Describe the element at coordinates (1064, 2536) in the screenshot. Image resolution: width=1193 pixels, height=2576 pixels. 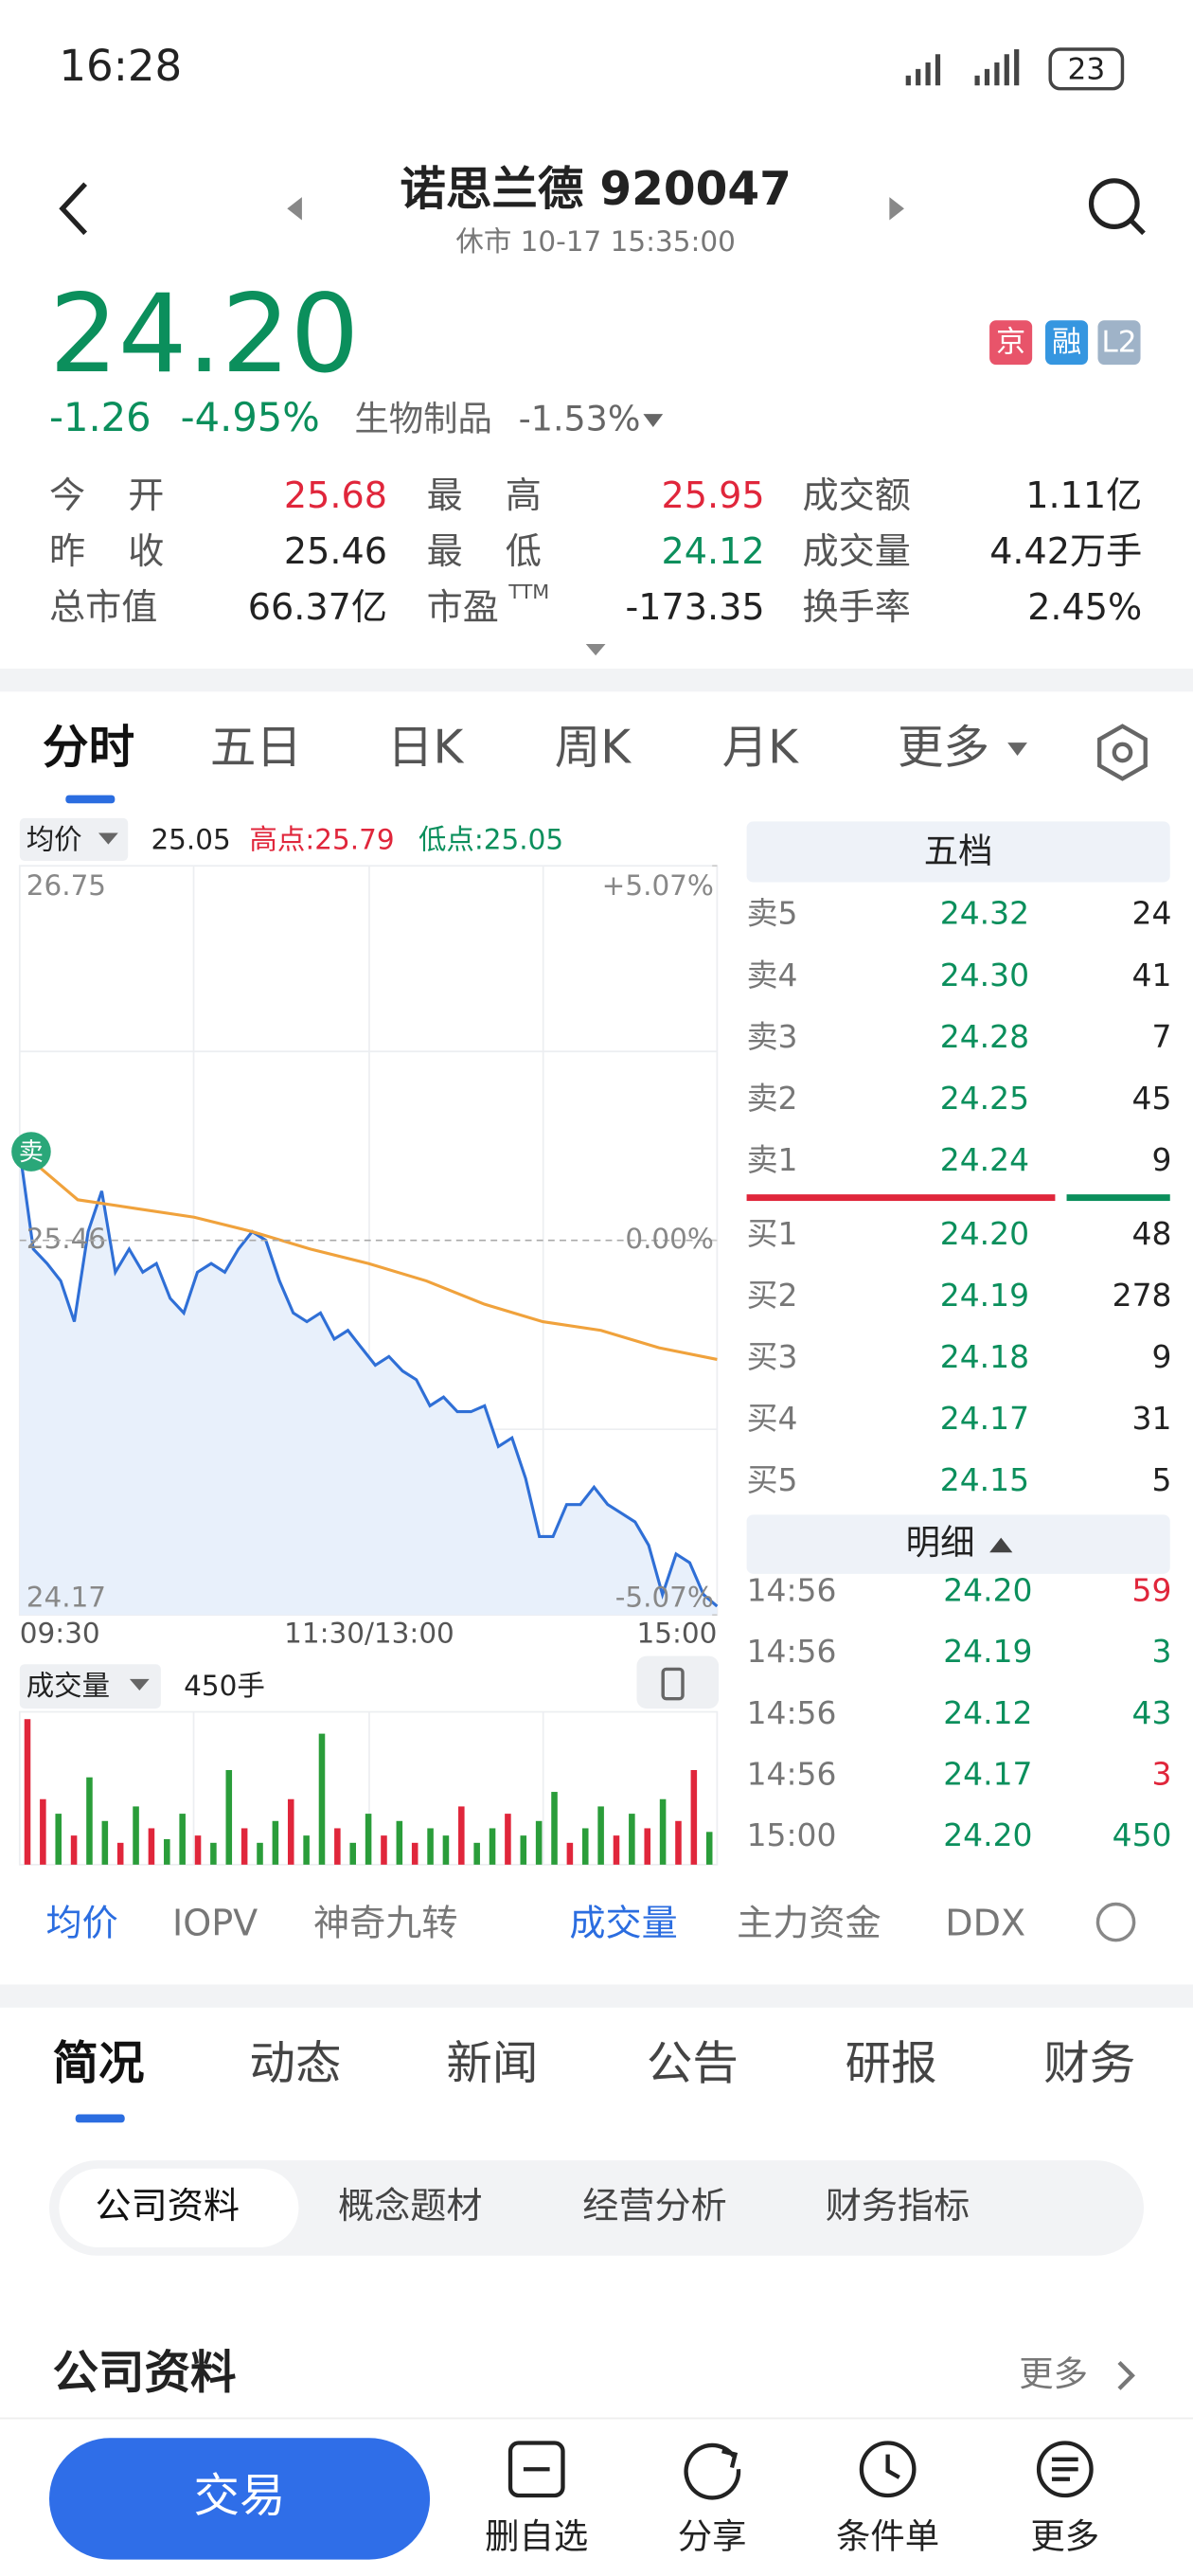
I see `action-label: 更多` at that location.